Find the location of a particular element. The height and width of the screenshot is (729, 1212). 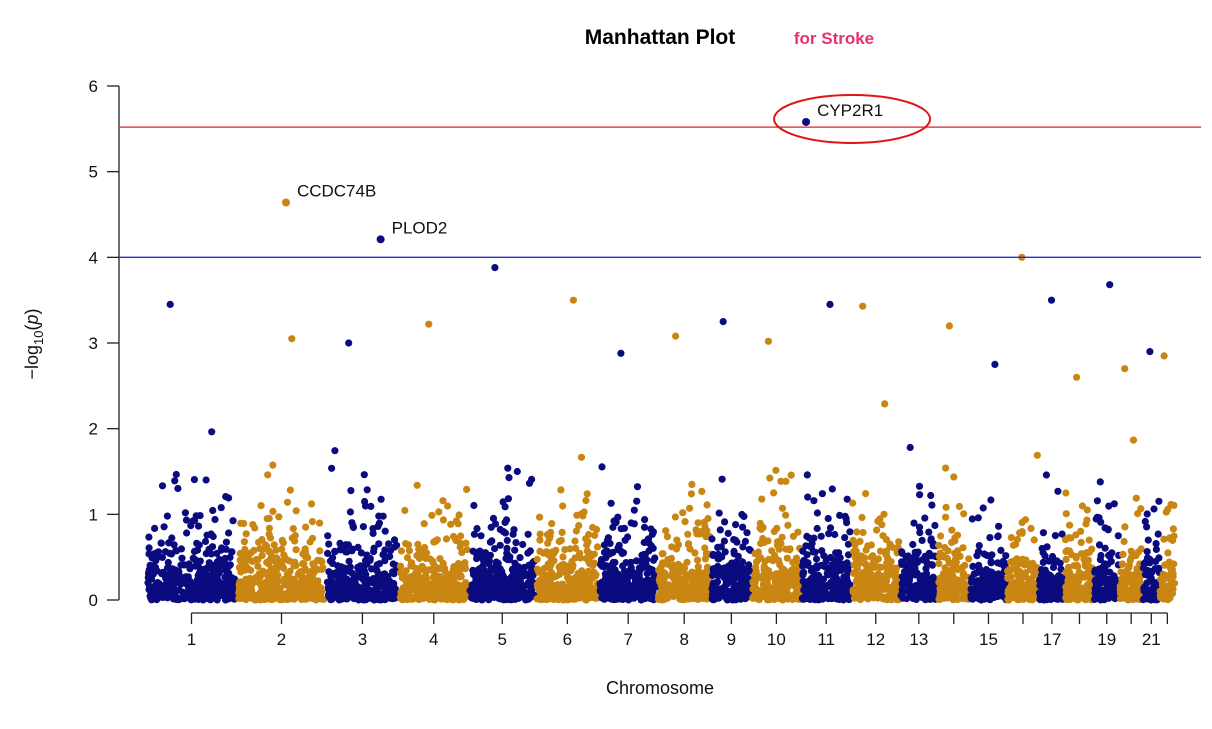

x-tick-label: 17 is located at coordinates (1051, 639).